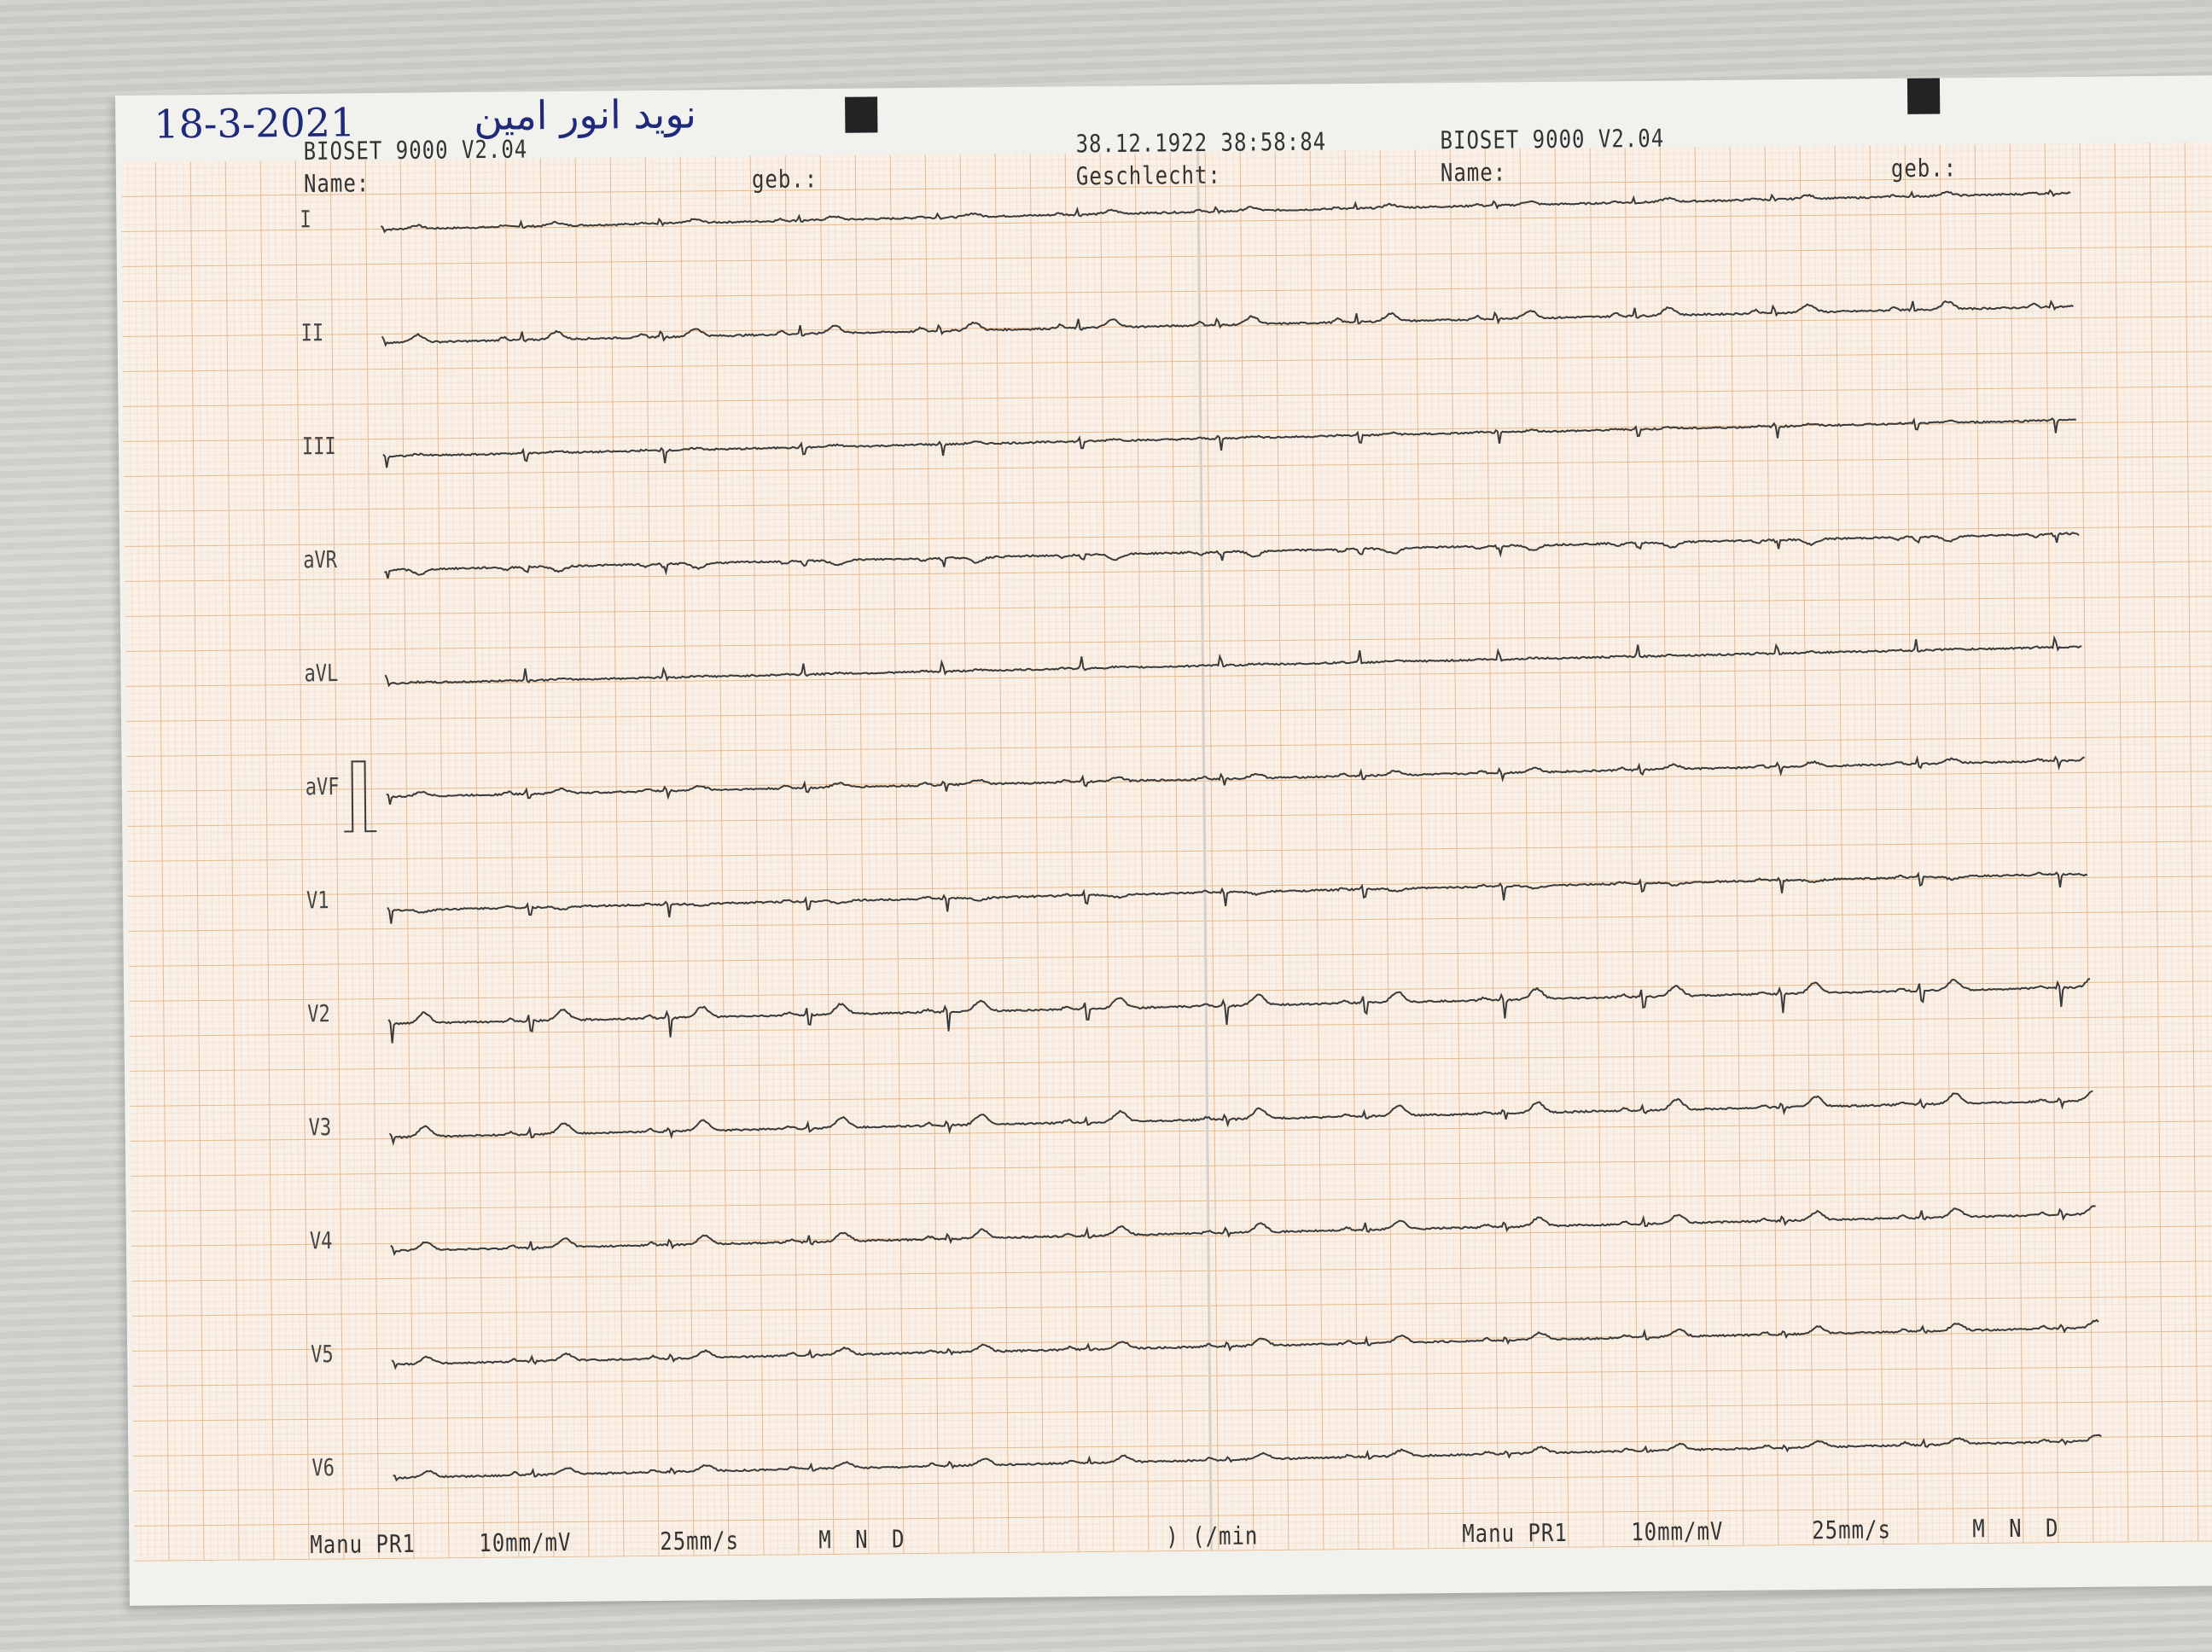  Describe the element at coordinates (1225, 211) in the screenshot. I see `ecg-trace-I` at that location.